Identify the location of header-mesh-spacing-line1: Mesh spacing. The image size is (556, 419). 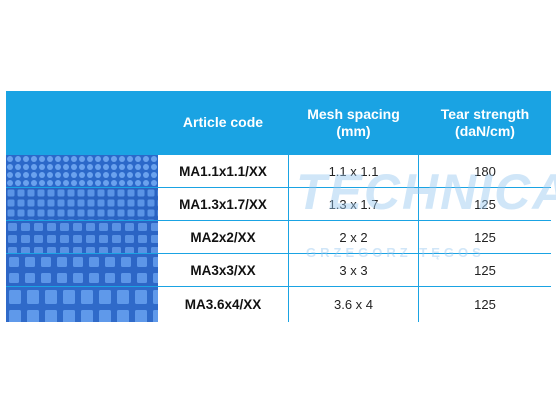
(353, 113).